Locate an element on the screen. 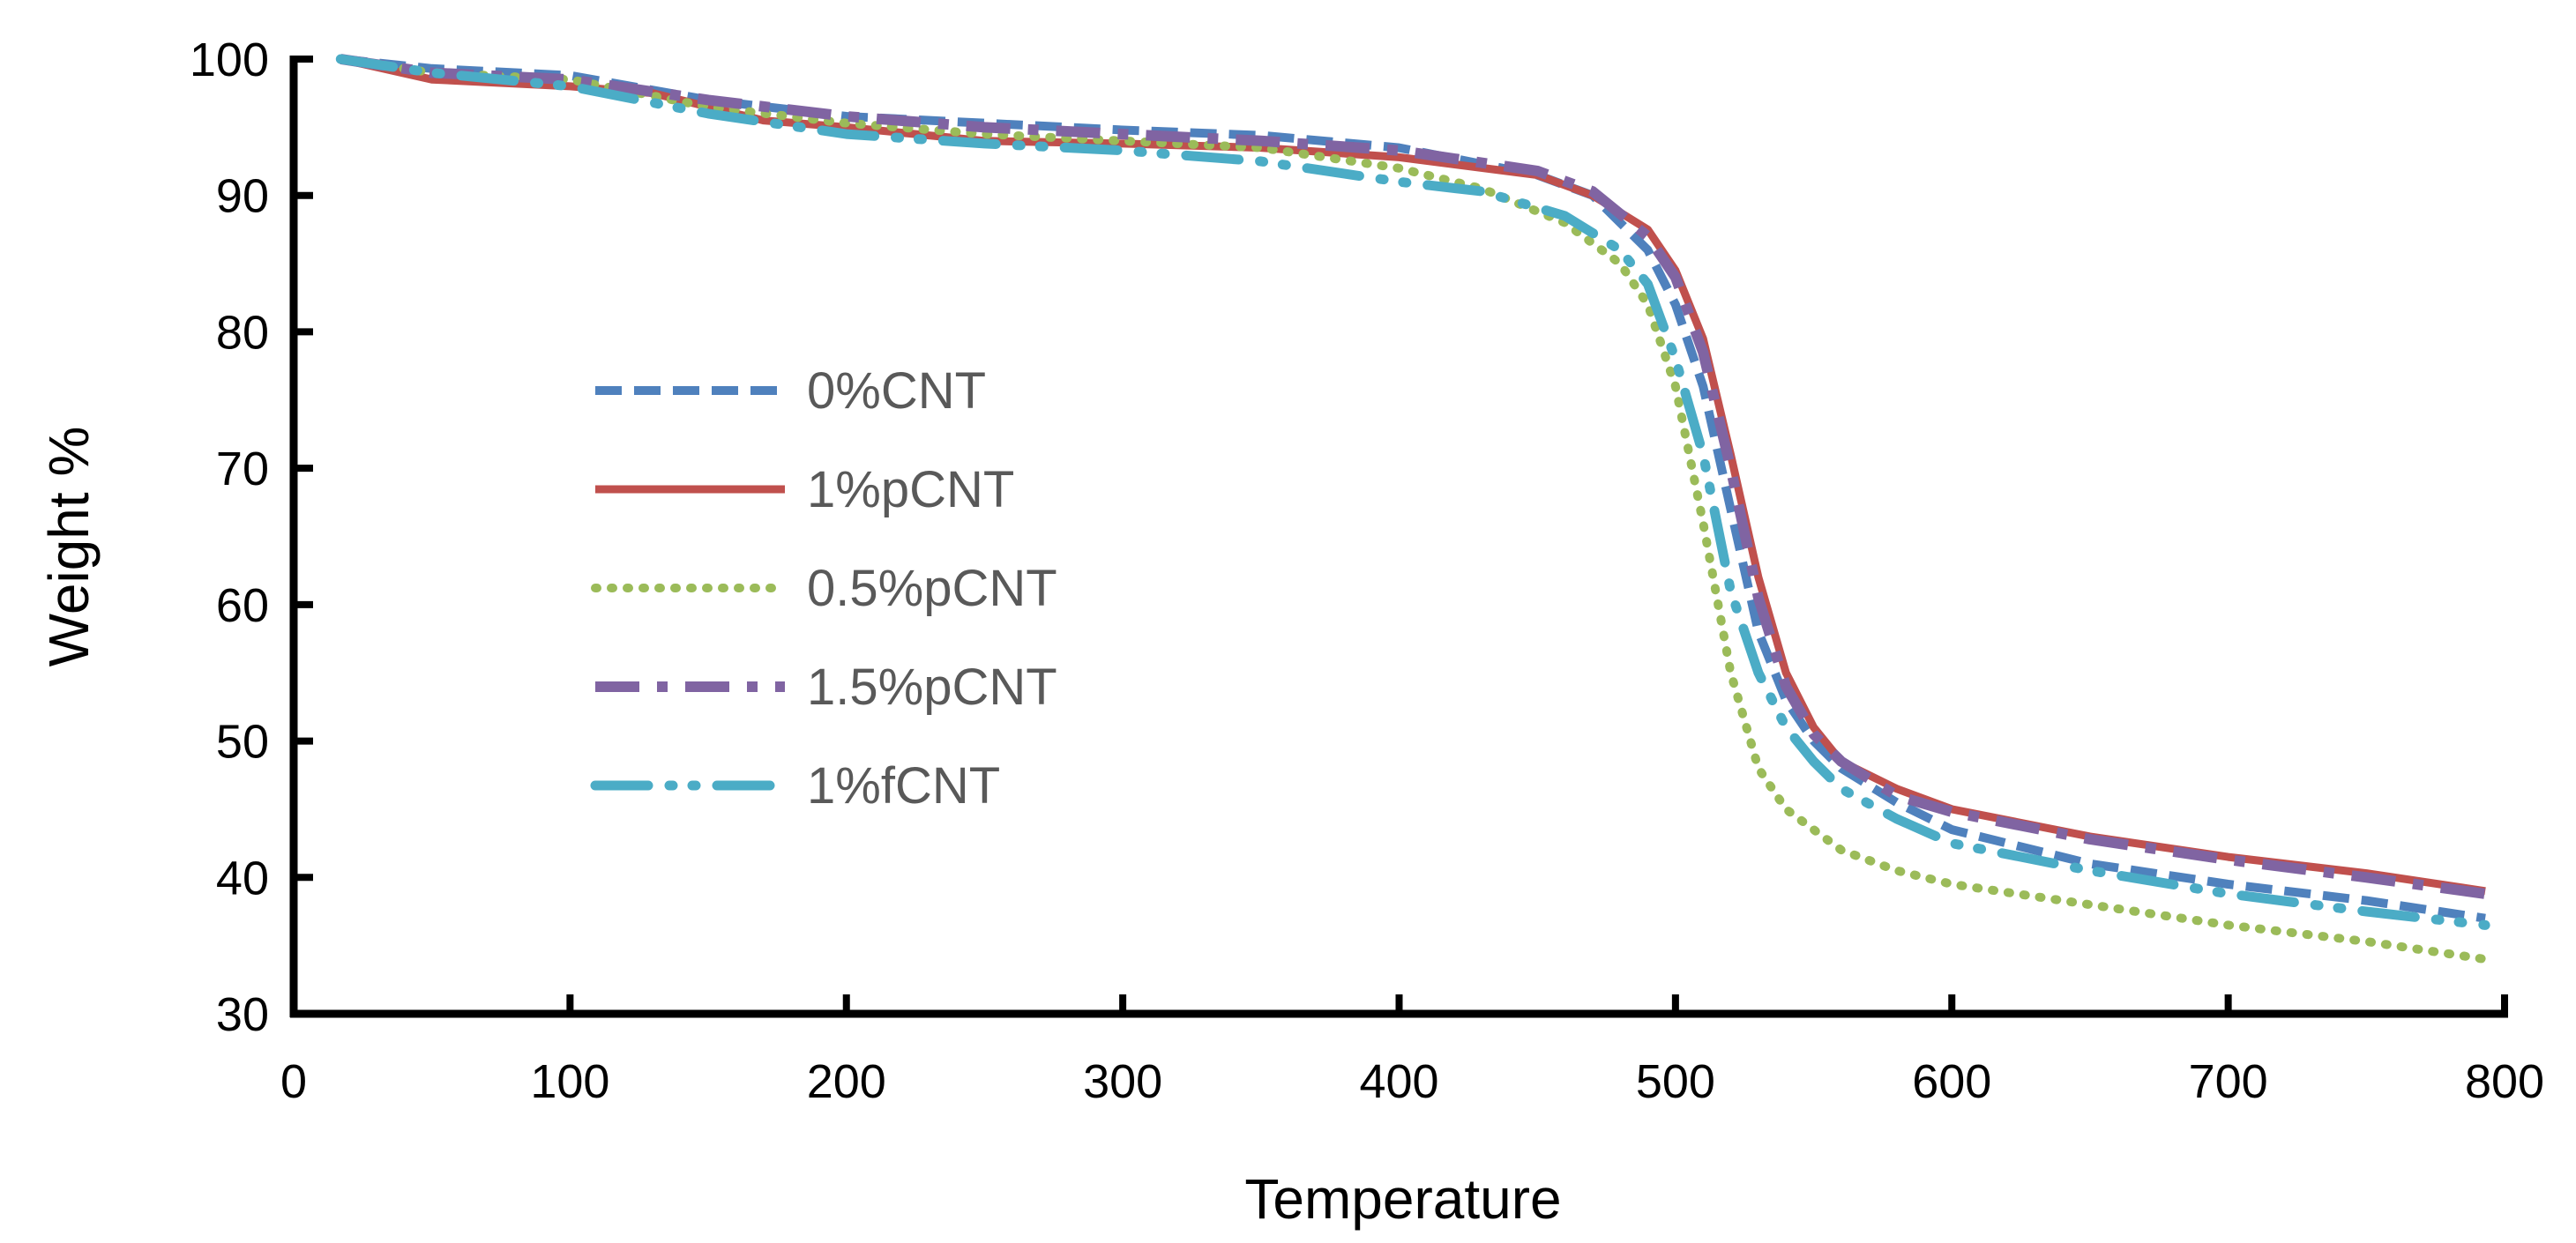  x-axis-label: Temperature is located at coordinates (1402, 1199).